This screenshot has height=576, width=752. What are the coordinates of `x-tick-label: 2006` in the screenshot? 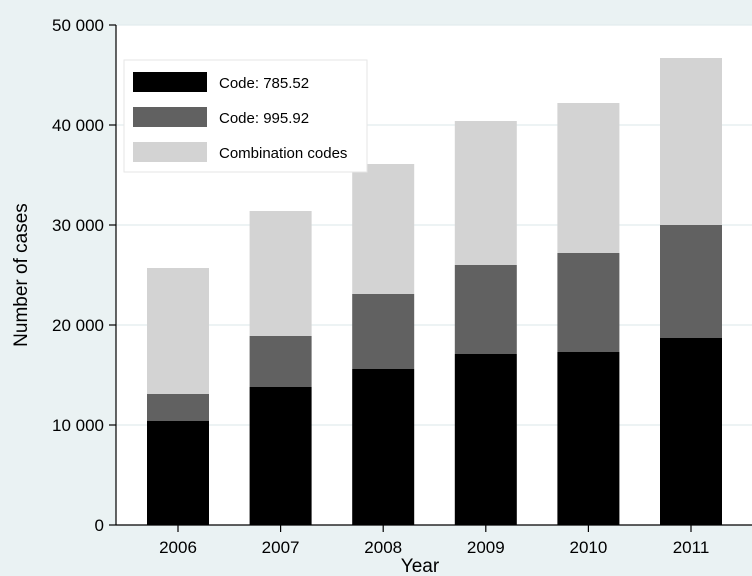 It's located at (178, 547).